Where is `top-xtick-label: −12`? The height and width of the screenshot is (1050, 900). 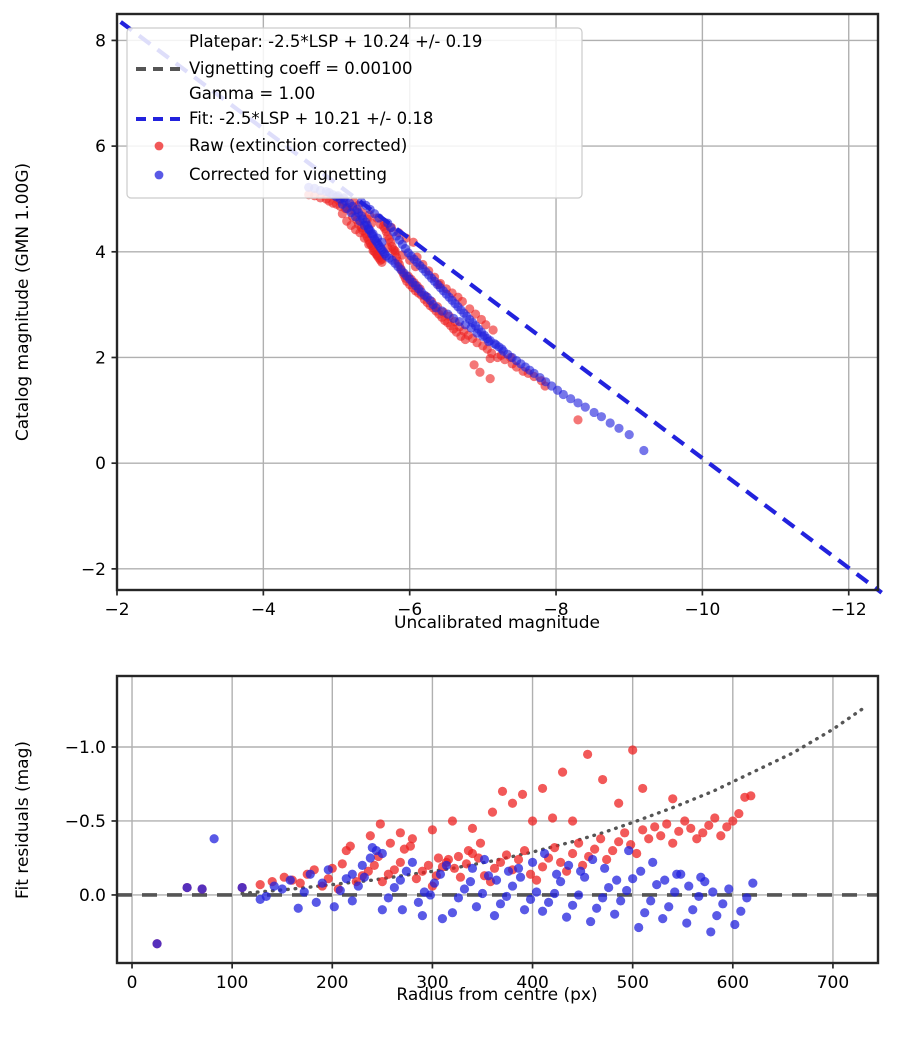
top-xtick-label: −12 is located at coordinates (849, 610).